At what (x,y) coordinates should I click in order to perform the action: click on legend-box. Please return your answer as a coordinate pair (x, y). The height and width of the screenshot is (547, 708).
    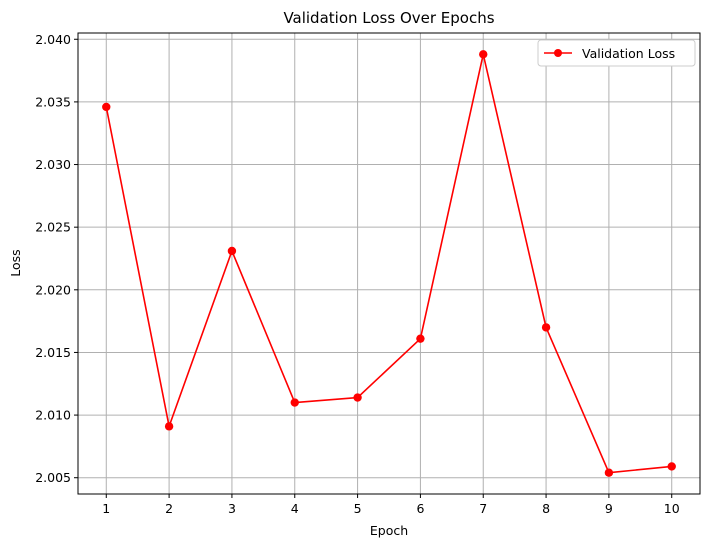
    Looking at the image, I should click on (616, 53).